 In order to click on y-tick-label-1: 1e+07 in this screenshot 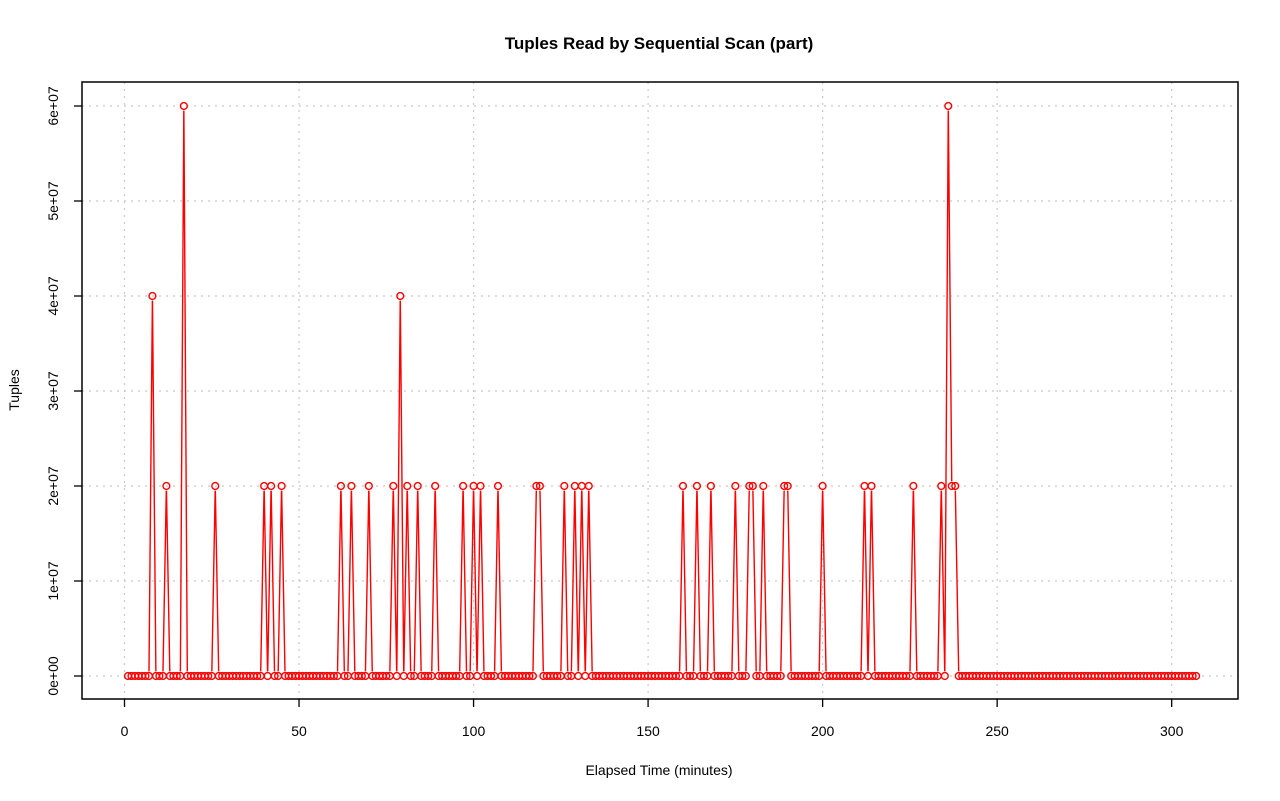, I will do `click(53, 581)`.